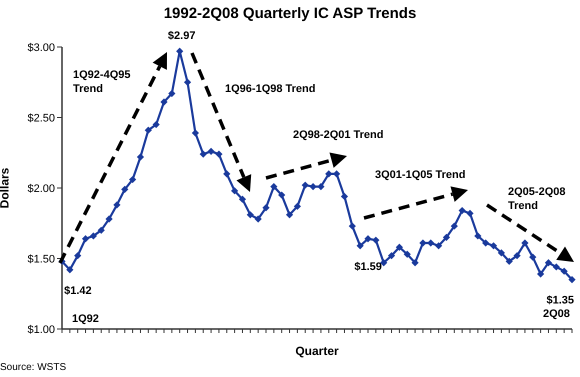 The height and width of the screenshot is (377, 580). Describe the element at coordinates (85, 319) in the screenshot. I see `annotation: 1Q92` at that location.